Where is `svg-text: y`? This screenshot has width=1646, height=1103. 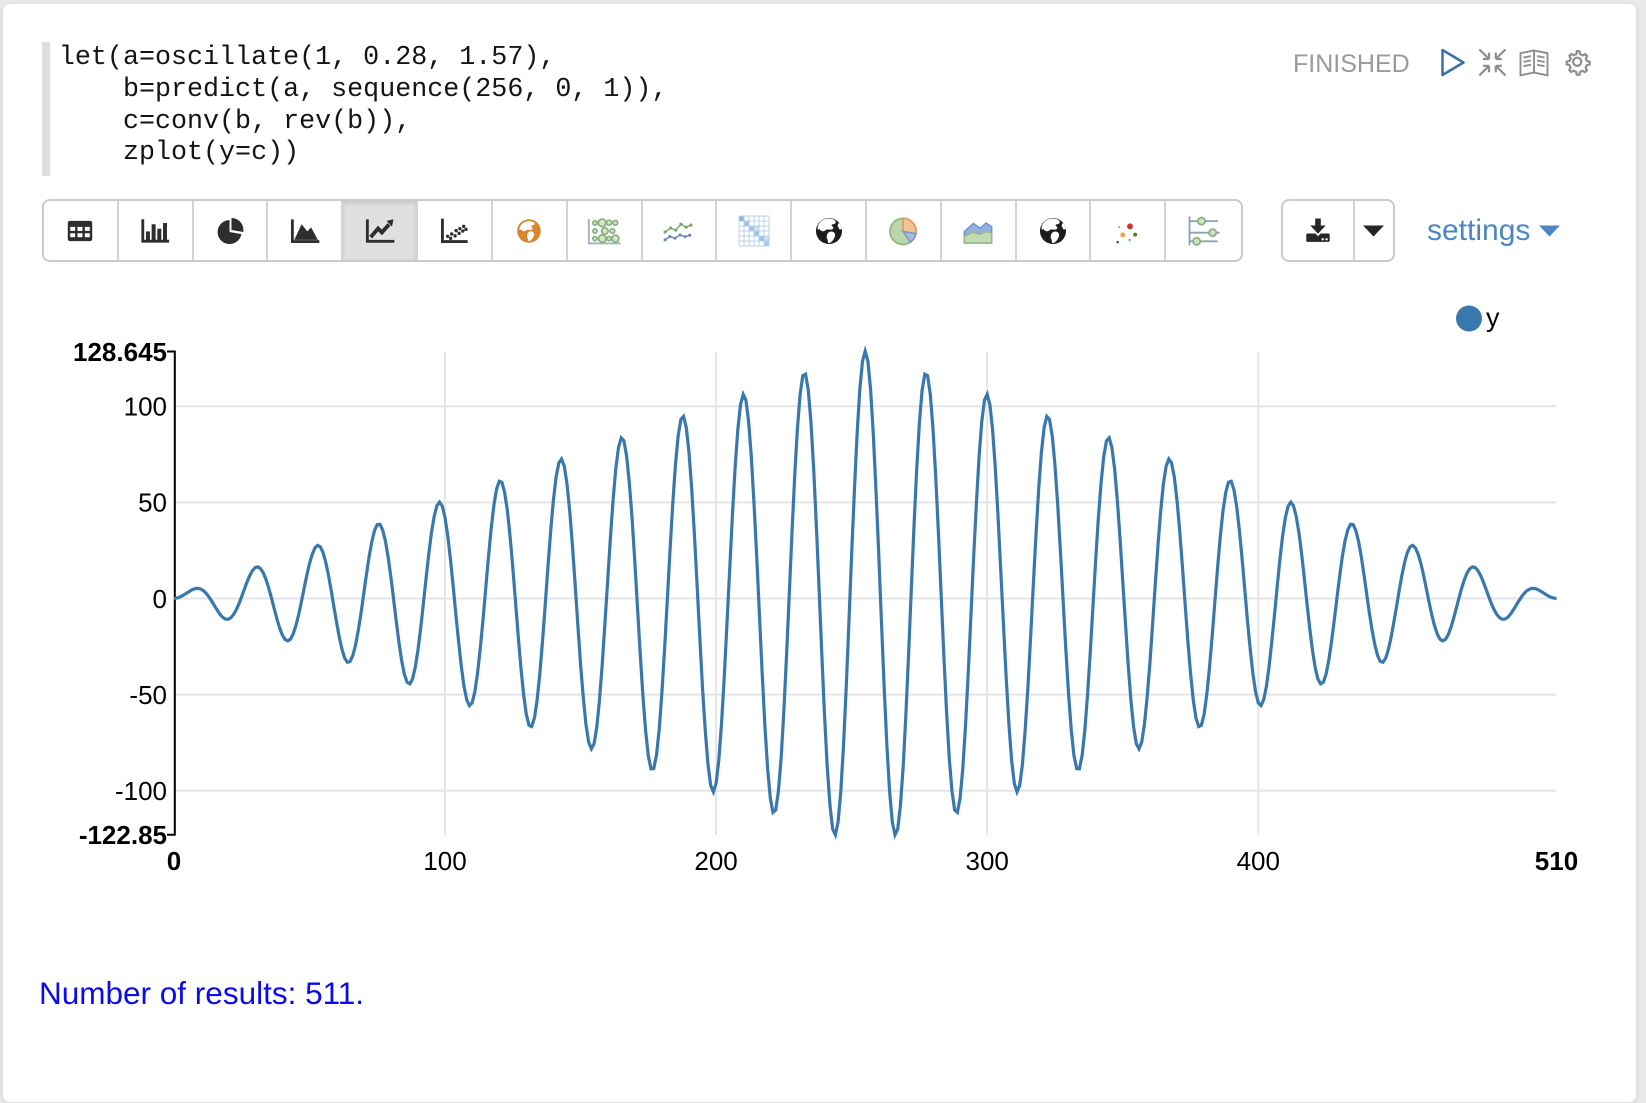
svg-text: y is located at coordinates (1493, 318).